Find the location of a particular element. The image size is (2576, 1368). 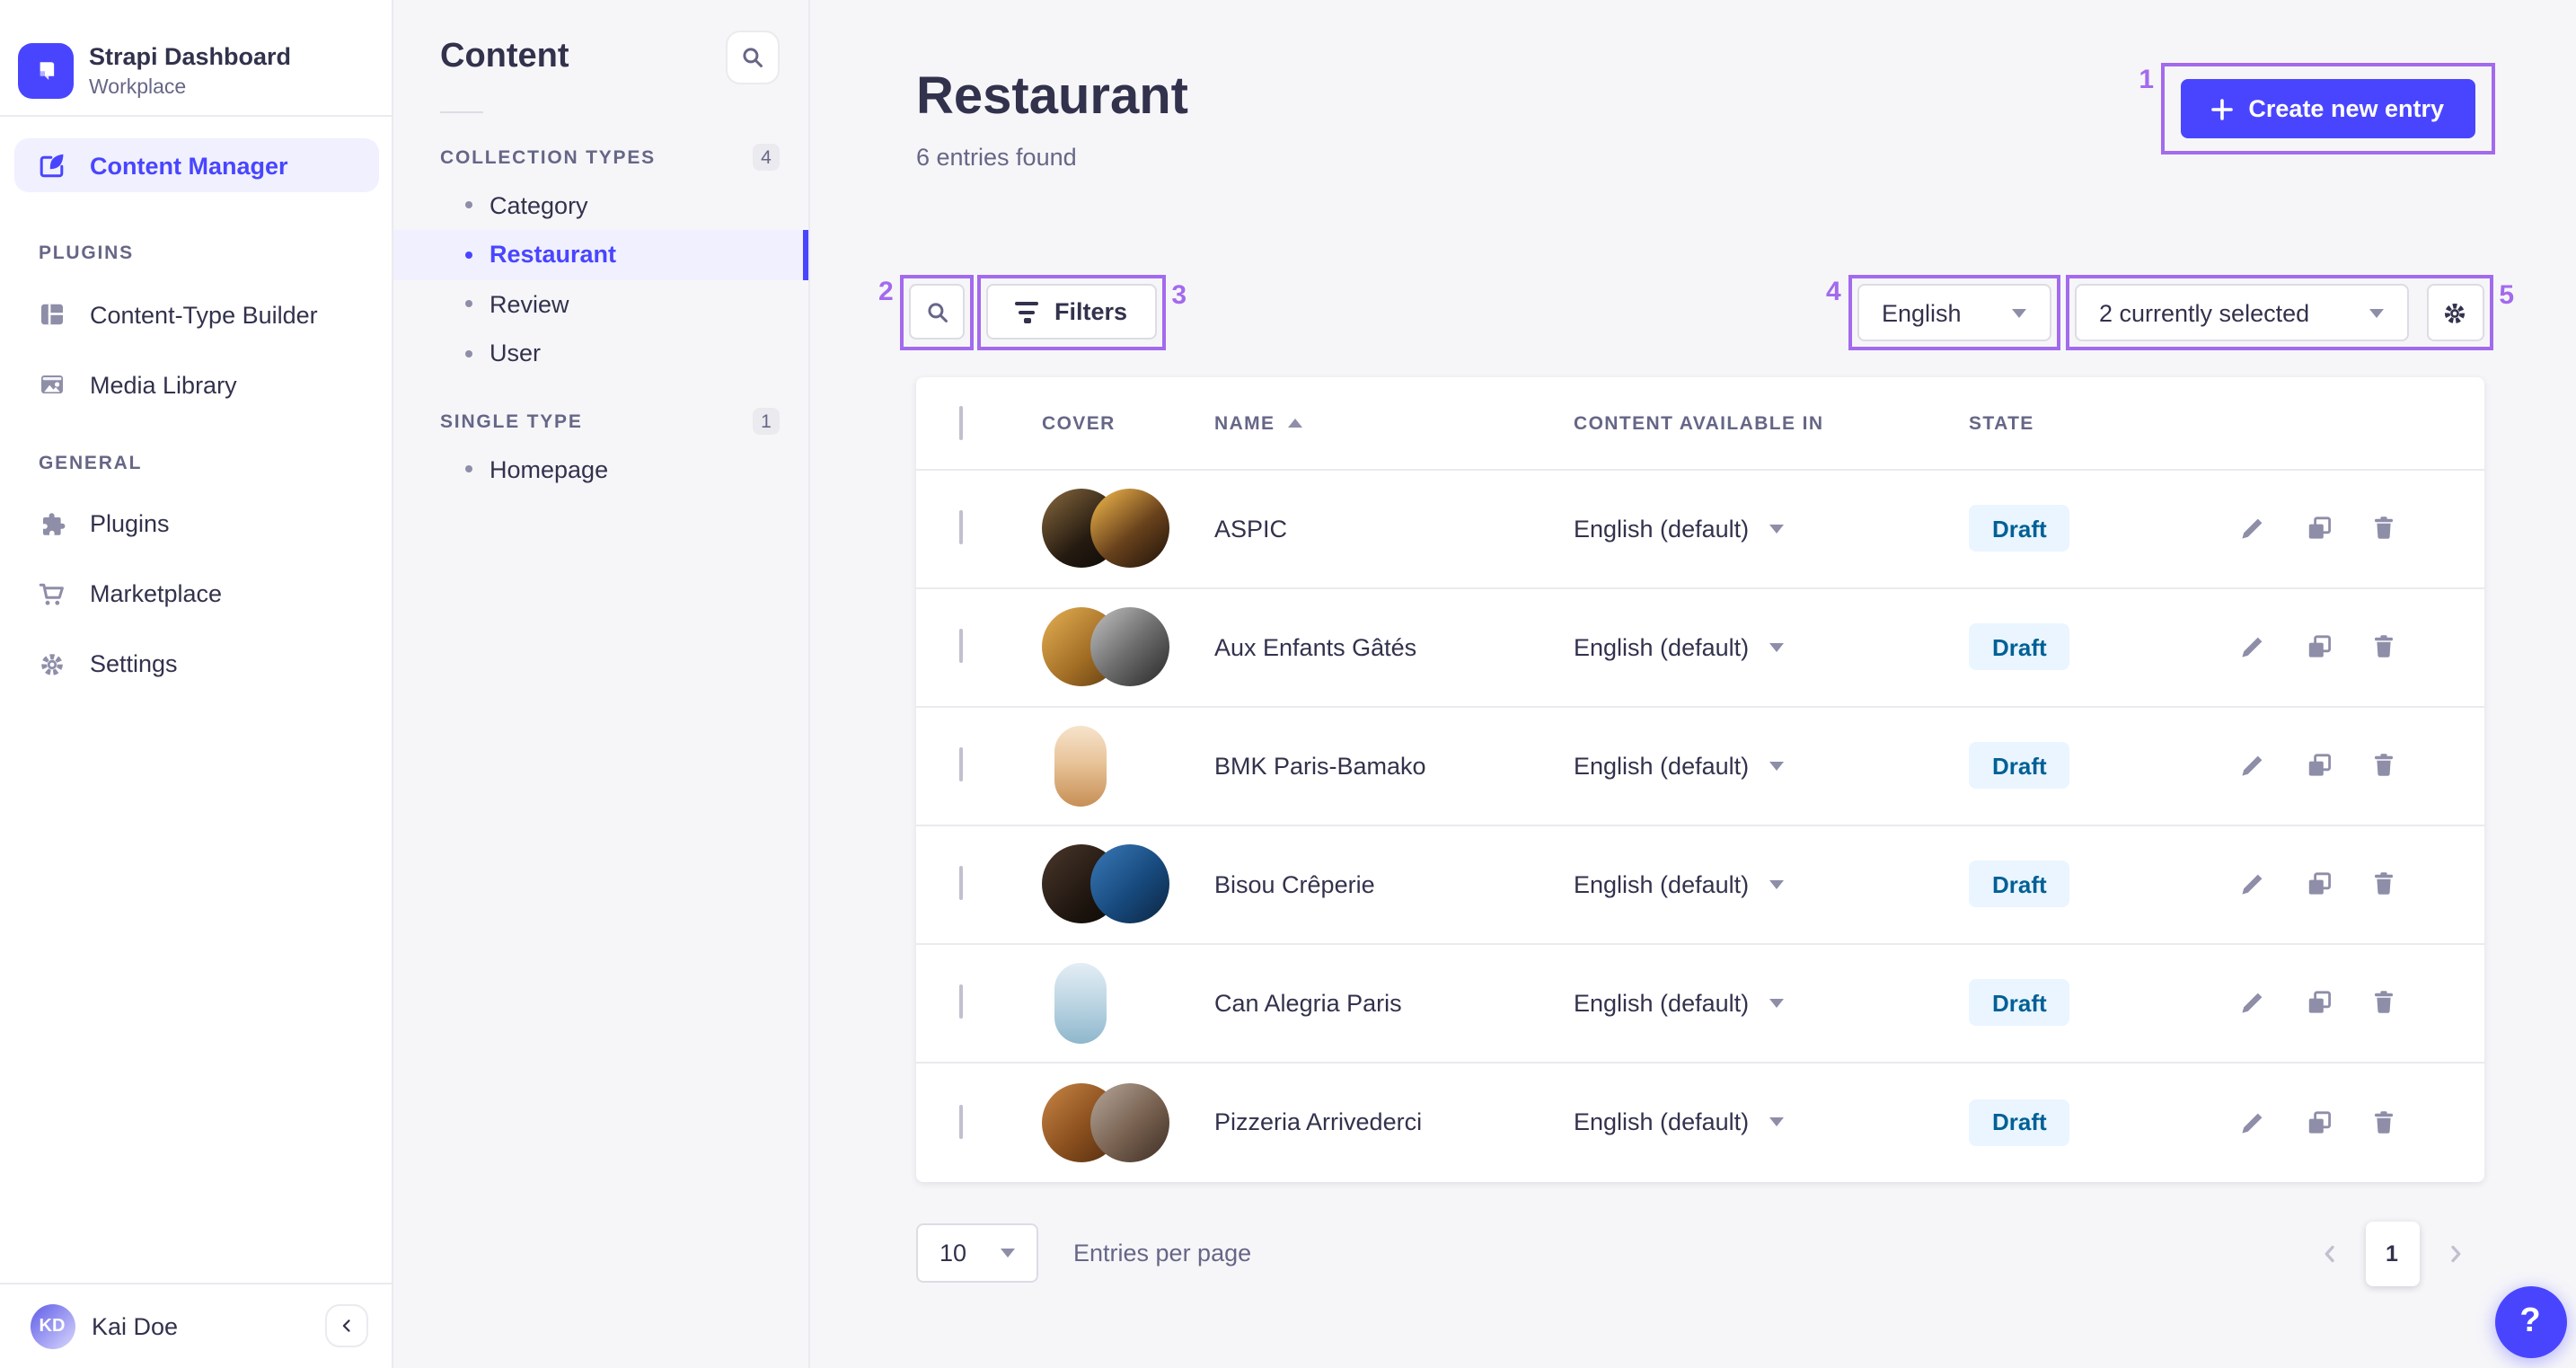

table-search-button is located at coordinates (937, 312).